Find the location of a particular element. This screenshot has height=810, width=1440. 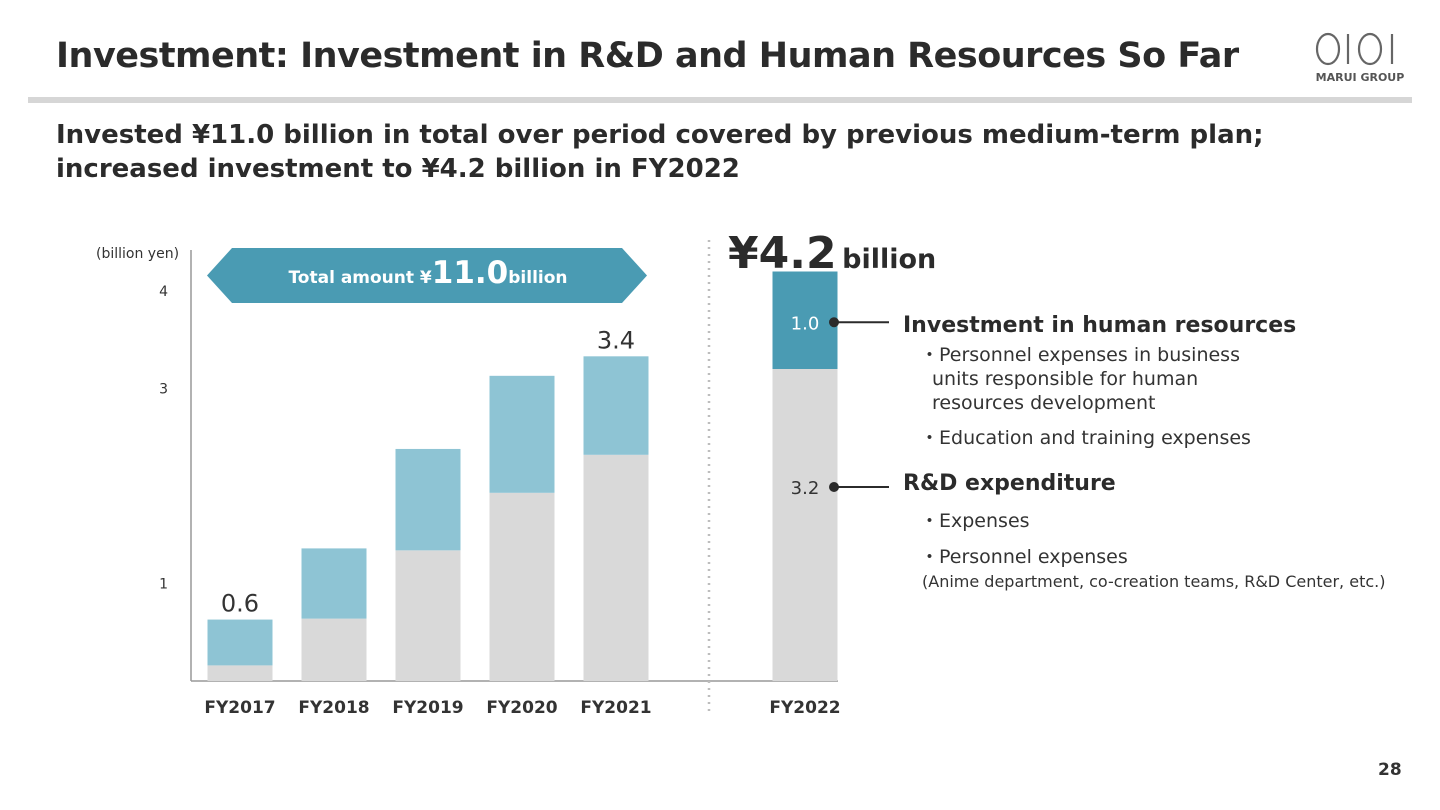

bar-rd-fy2020 is located at coordinates (522, 586).